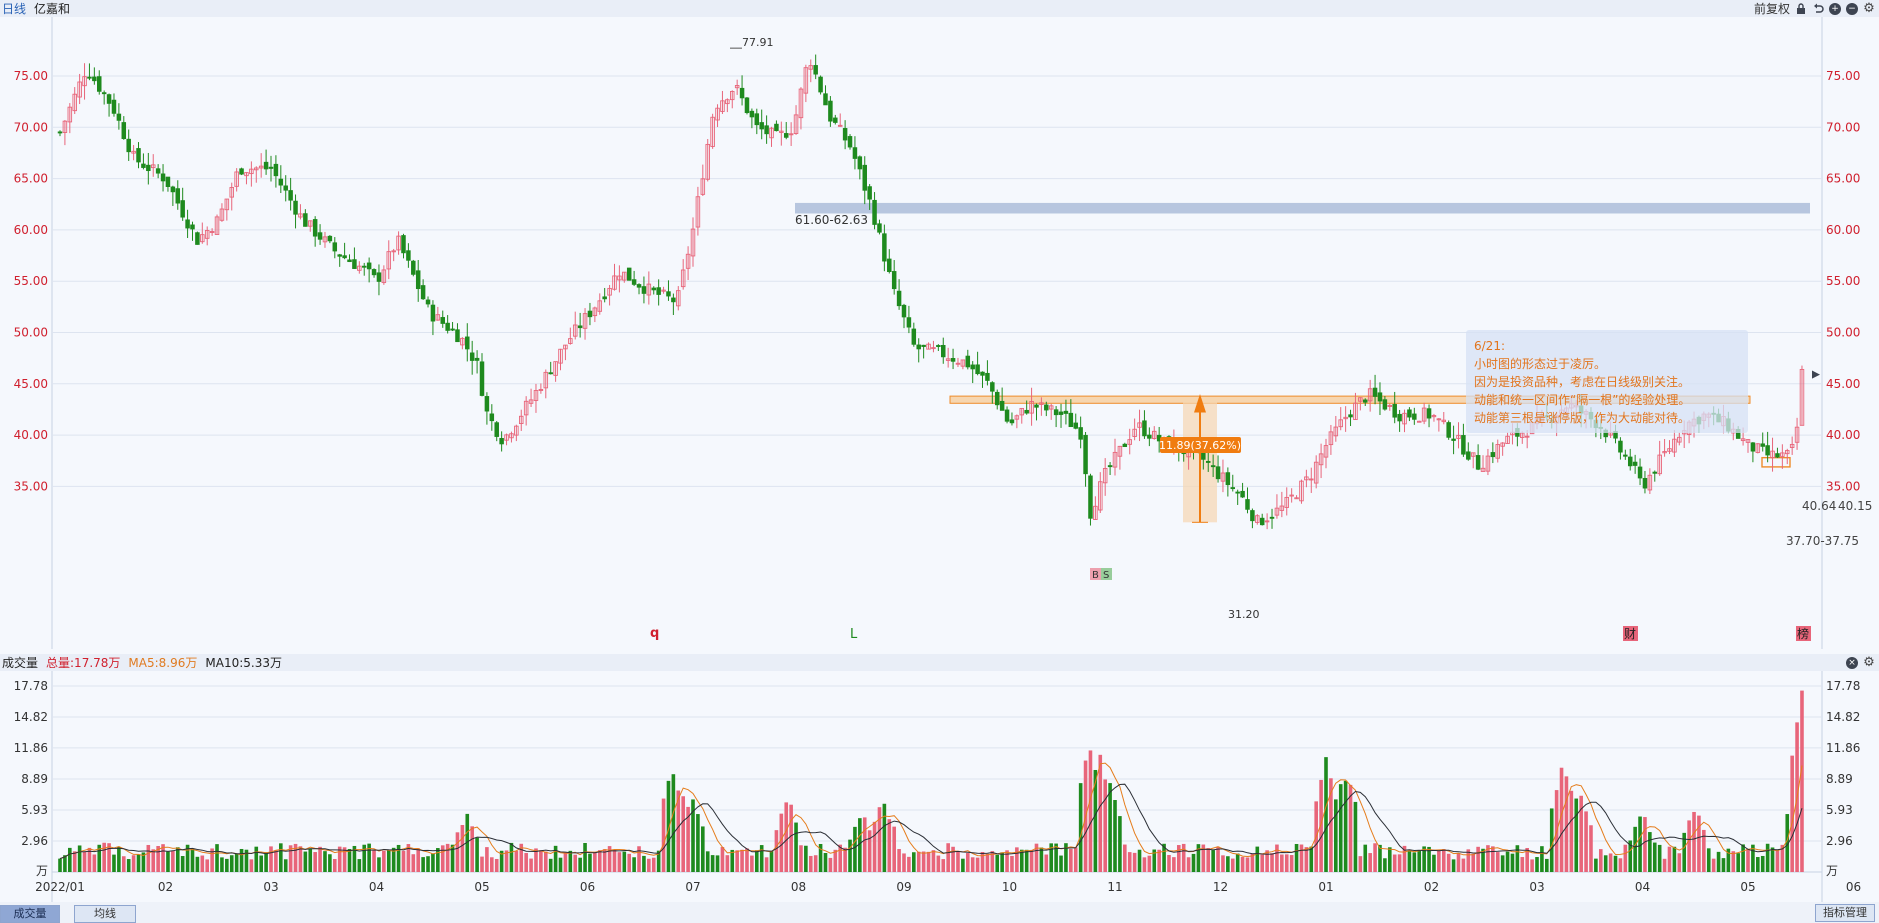  I want to click on tab-moving-average: 均线, so click(105, 914).